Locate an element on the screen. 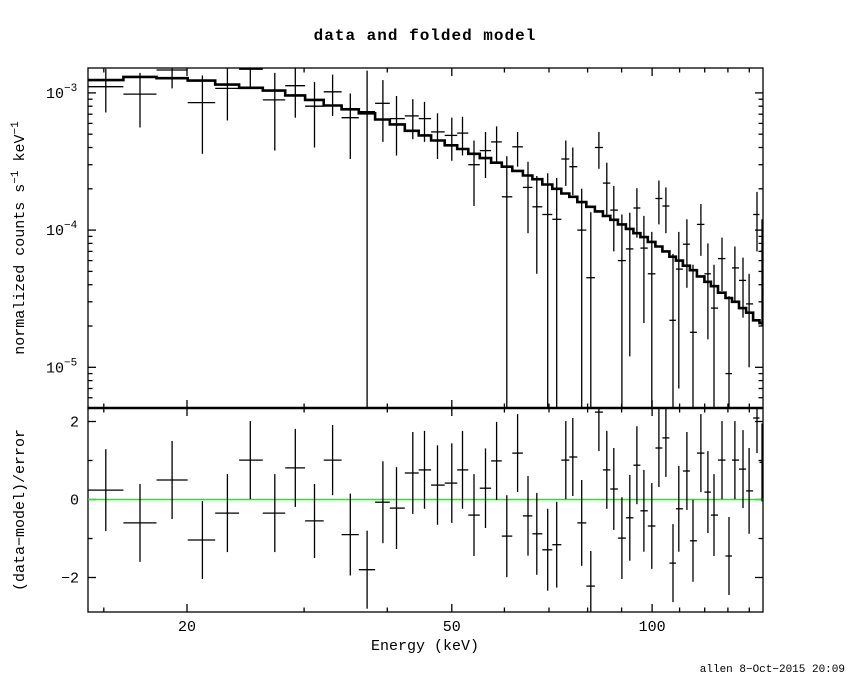 The image size is (850, 680). y-tick-label: −2 is located at coordinates (70, 579).